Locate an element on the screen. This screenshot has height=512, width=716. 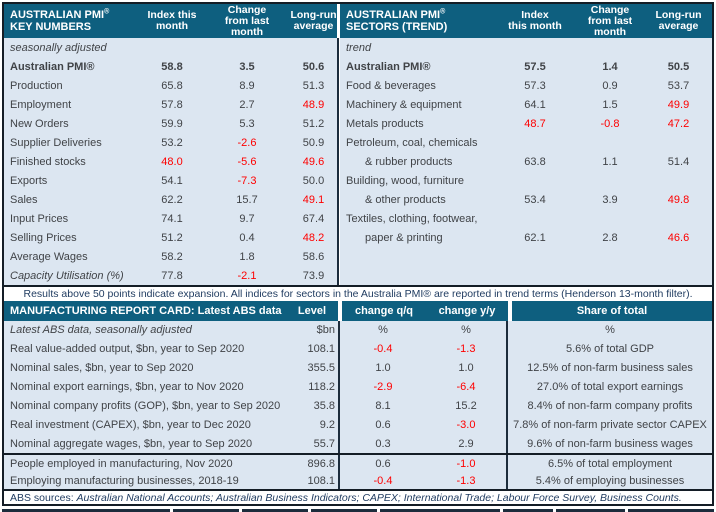
cell-value: 7.8% of non-farm private sector CAPEX is located at coordinates (610, 424).